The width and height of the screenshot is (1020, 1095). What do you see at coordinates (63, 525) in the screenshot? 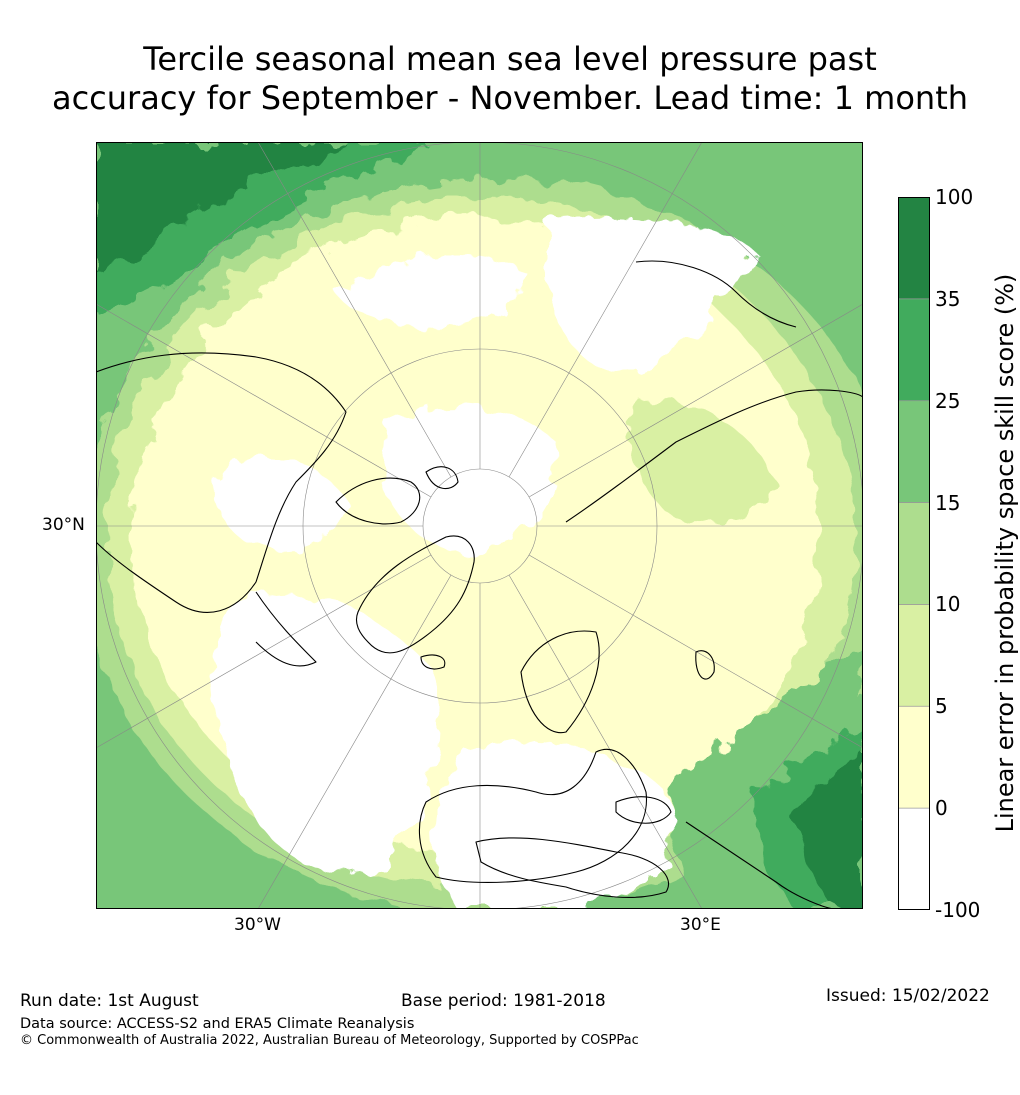
I see `lat-label-30n: 30°N` at bounding box center [63, 525].